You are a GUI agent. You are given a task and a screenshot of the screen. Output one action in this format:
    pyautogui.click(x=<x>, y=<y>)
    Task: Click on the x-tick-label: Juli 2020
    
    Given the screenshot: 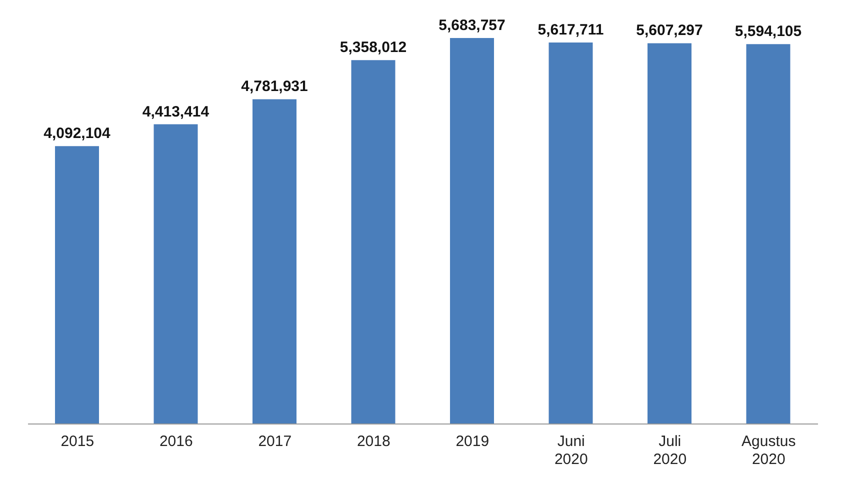 What is the action you would take?
    pyautogui.click(x=670, y=450)
    